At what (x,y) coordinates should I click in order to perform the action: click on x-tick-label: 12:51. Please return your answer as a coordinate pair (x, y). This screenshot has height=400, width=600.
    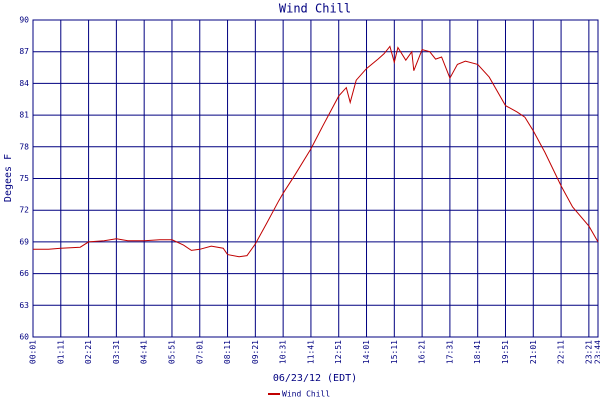
    Looking at the image, I should click on (338, 352).